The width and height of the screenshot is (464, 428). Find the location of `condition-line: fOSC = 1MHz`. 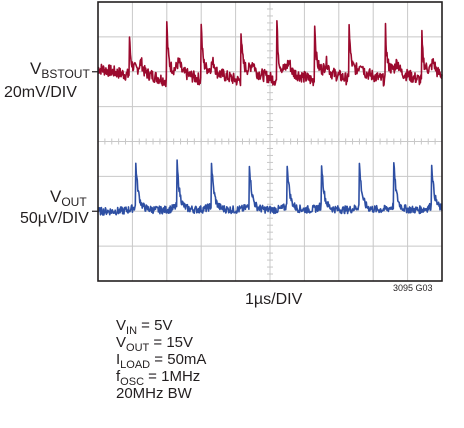

condition-line: fOSC = 1MHz is located at coordinates (161, 378).